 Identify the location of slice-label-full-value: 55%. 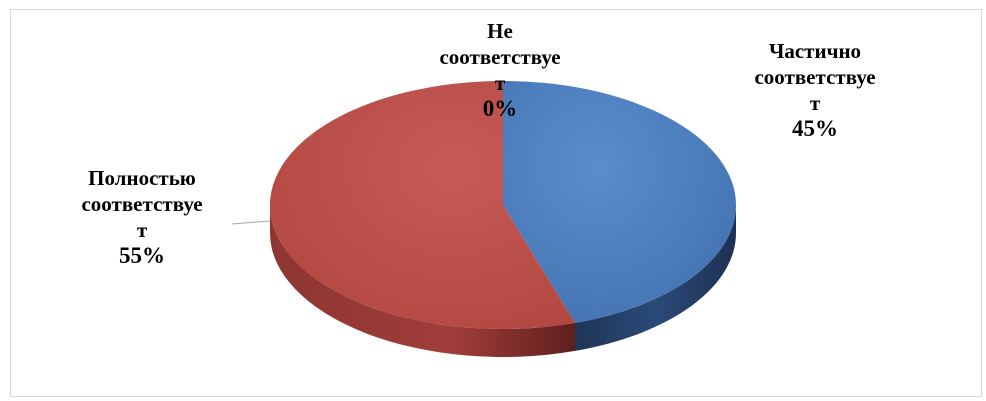
(142, 255).